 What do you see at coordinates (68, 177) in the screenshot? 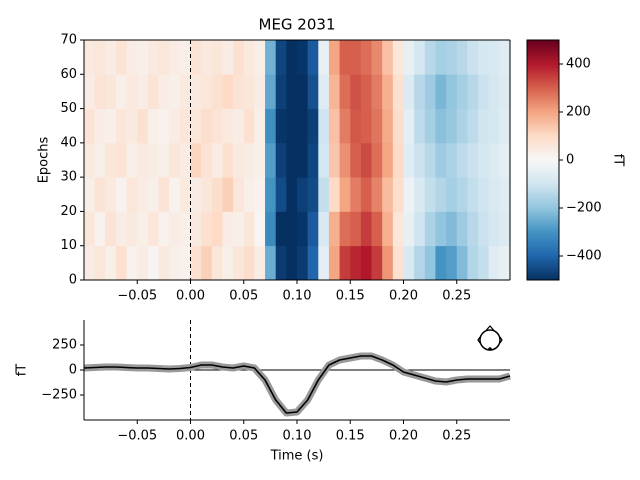
I see `y-tick-label: 30` at bounding box center [68, 177].